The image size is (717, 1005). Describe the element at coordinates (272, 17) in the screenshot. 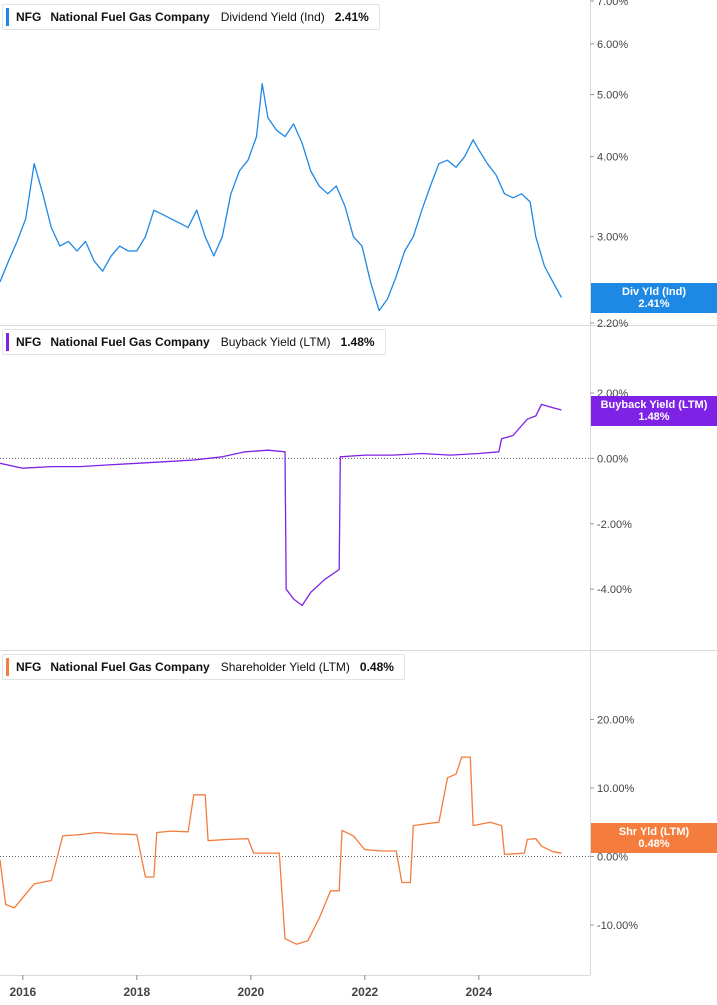

I see `legend-metric: Dividend Yield (Ind)` at that location.